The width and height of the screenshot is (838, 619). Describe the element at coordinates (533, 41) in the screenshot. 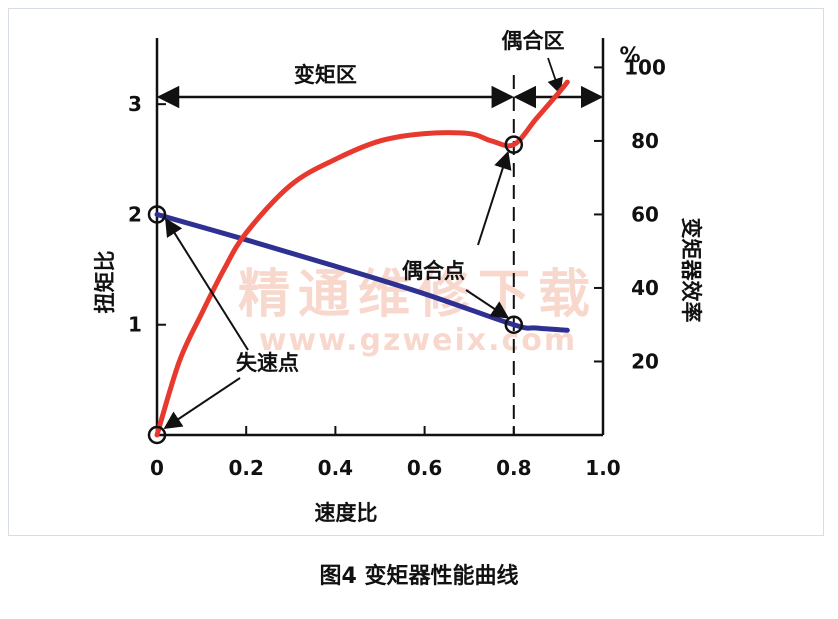

I see `region-label-coupling: 偶合区` at that location.